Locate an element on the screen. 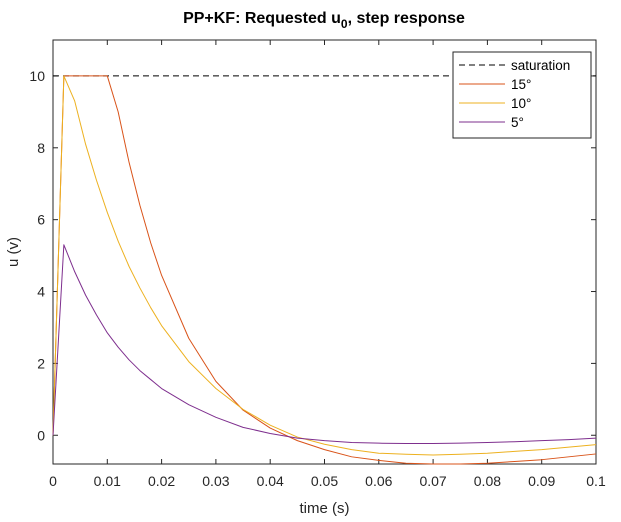 This screenshot has height=522, width=621. chart-title-rest: , step response is located at coordinates (406, 18).